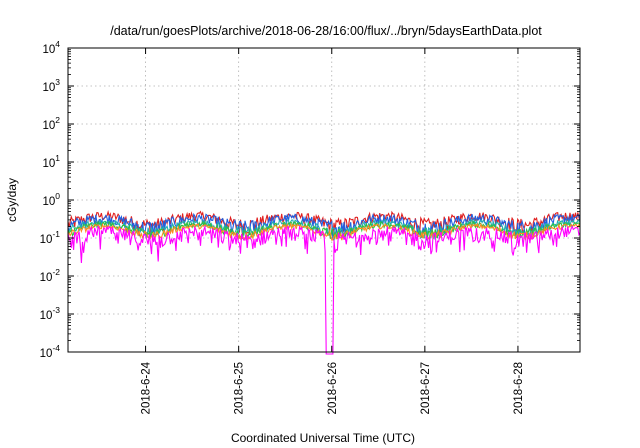 This screenshot has width=640, height=448. I want to click on x-tick-label: 2018-6-25, so click(240, 388).